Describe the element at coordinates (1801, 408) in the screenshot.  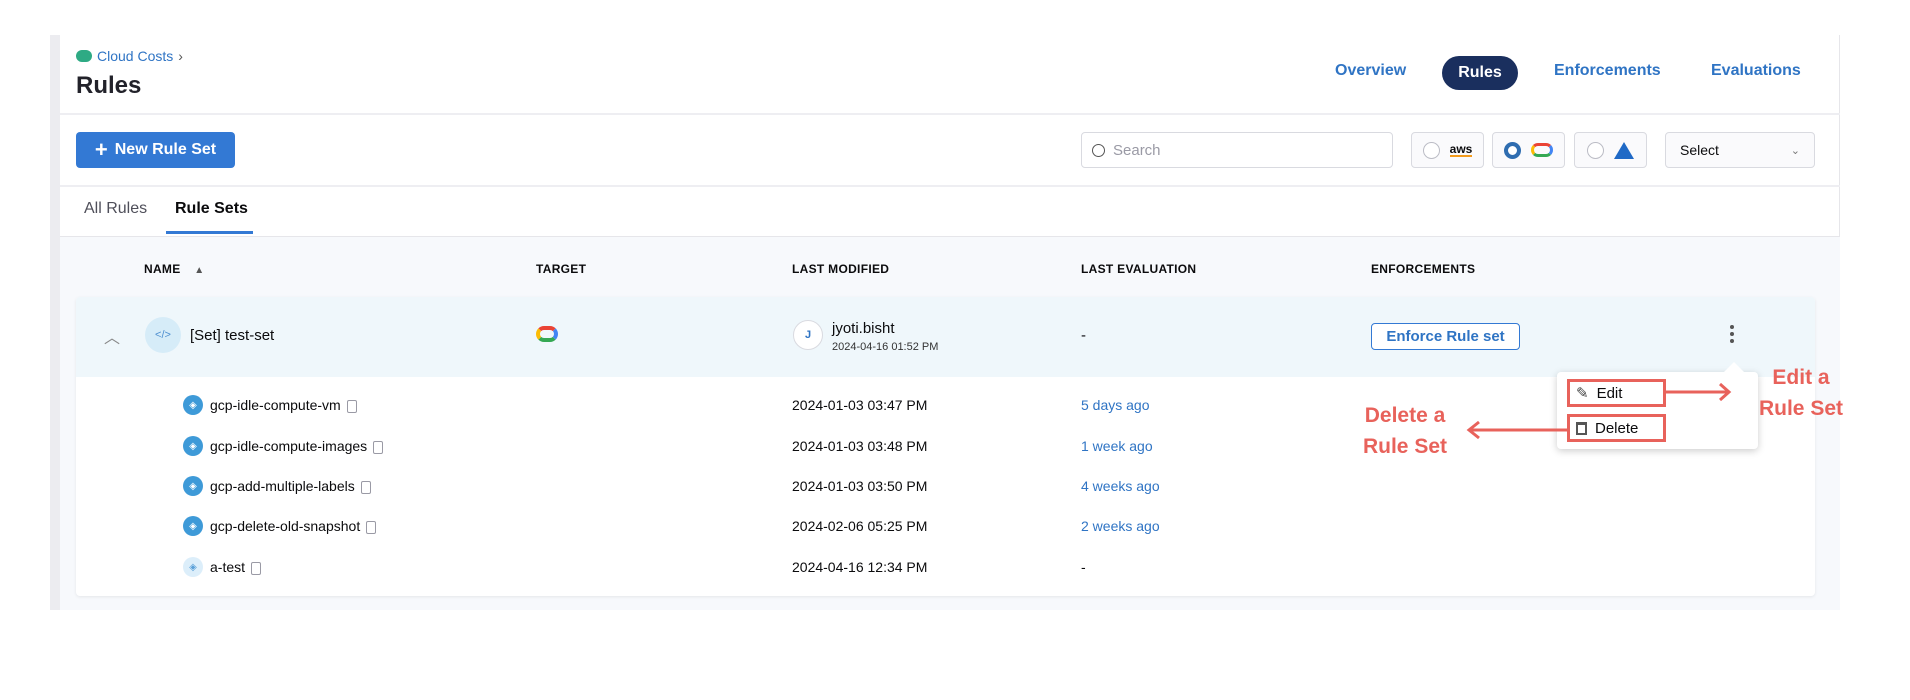
I see `edit-annotation-line2: Rule Set` at that location.